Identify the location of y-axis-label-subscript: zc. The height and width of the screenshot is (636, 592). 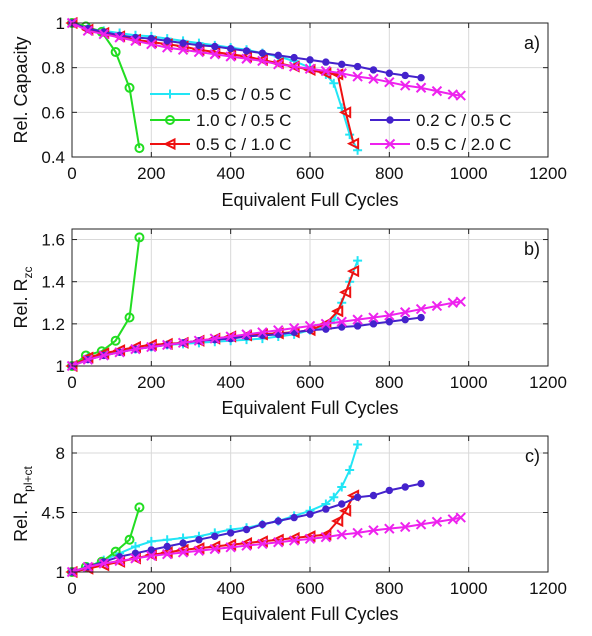
(28, 272).